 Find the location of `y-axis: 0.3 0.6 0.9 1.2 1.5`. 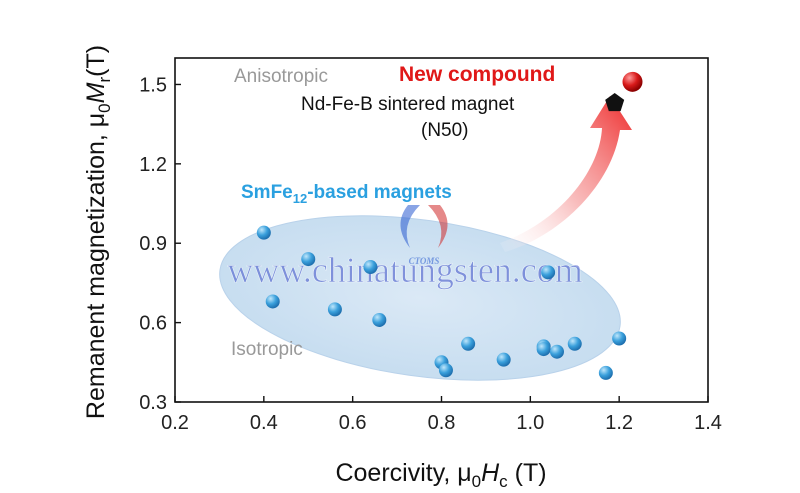

y-axis: 0.3 0.6 0.9 1.2 1.5 is located at coordinates (160, 244).